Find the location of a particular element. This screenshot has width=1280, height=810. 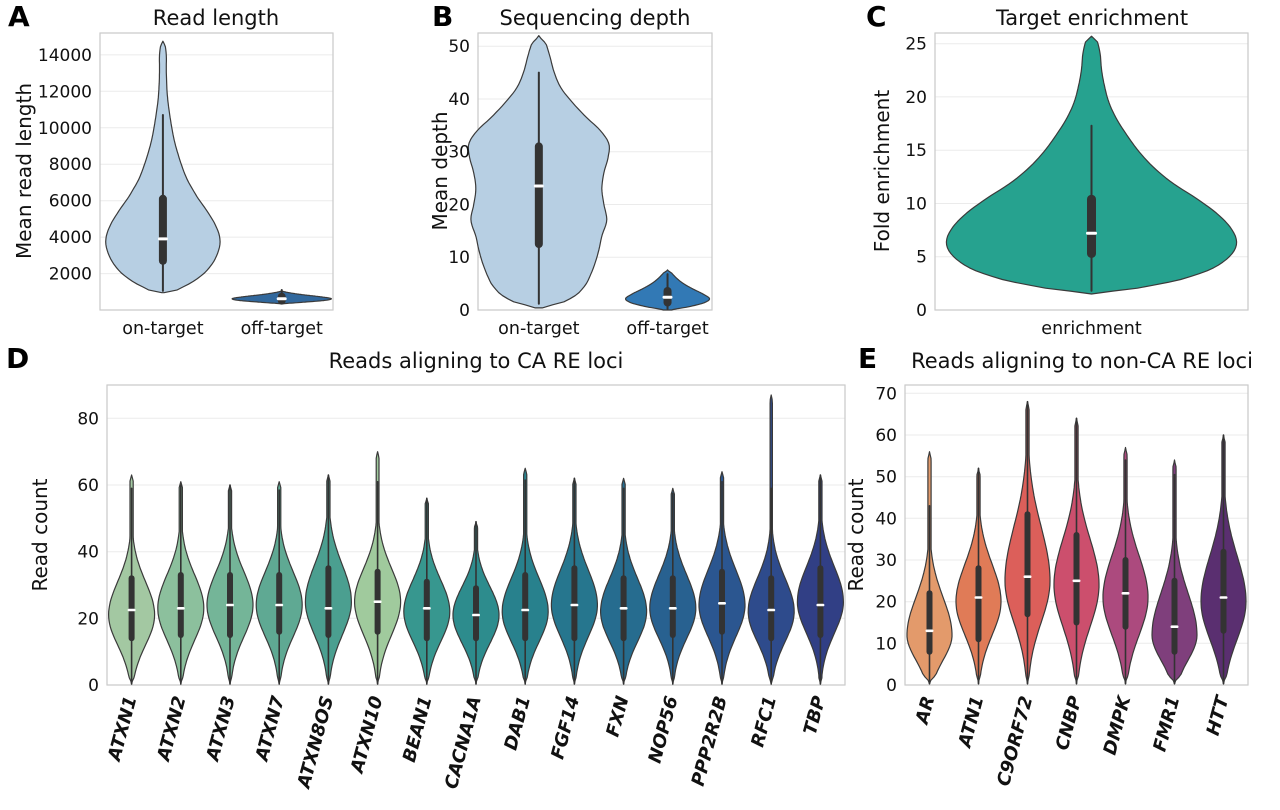

panel-a-letter: A is located at coordinates (19, 16).